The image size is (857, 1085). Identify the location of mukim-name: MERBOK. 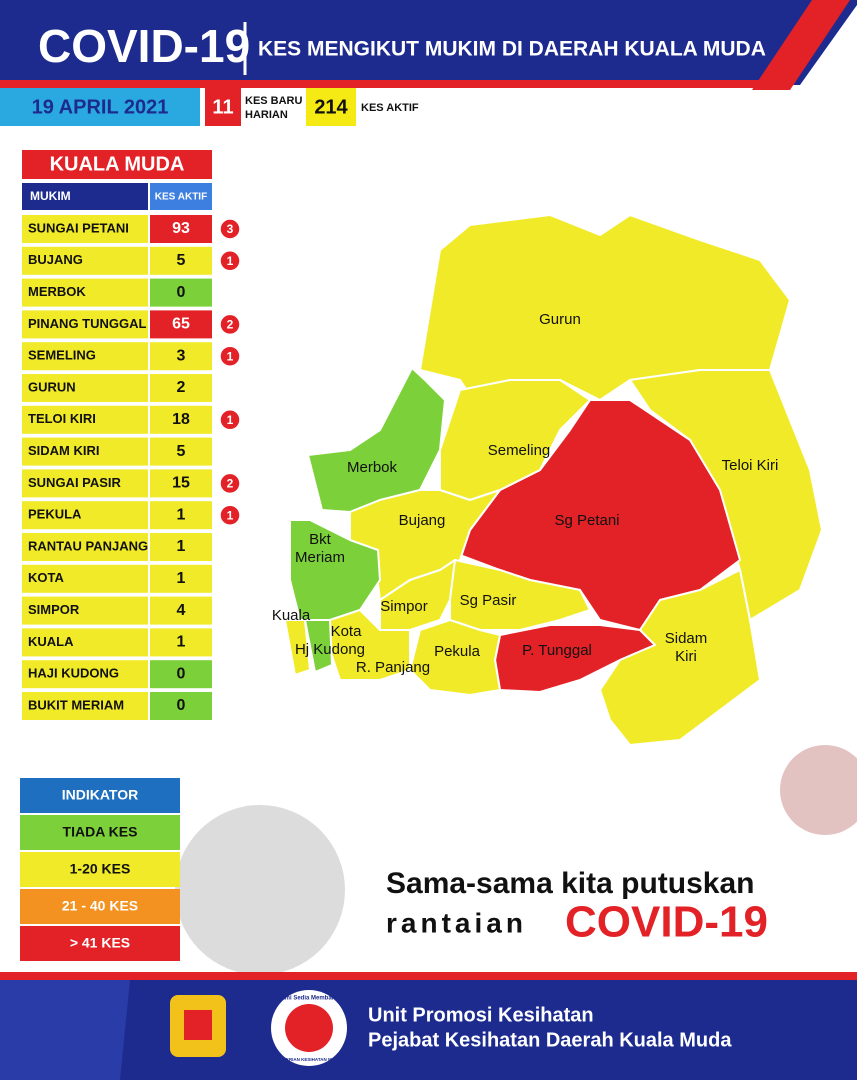
(57, 291).